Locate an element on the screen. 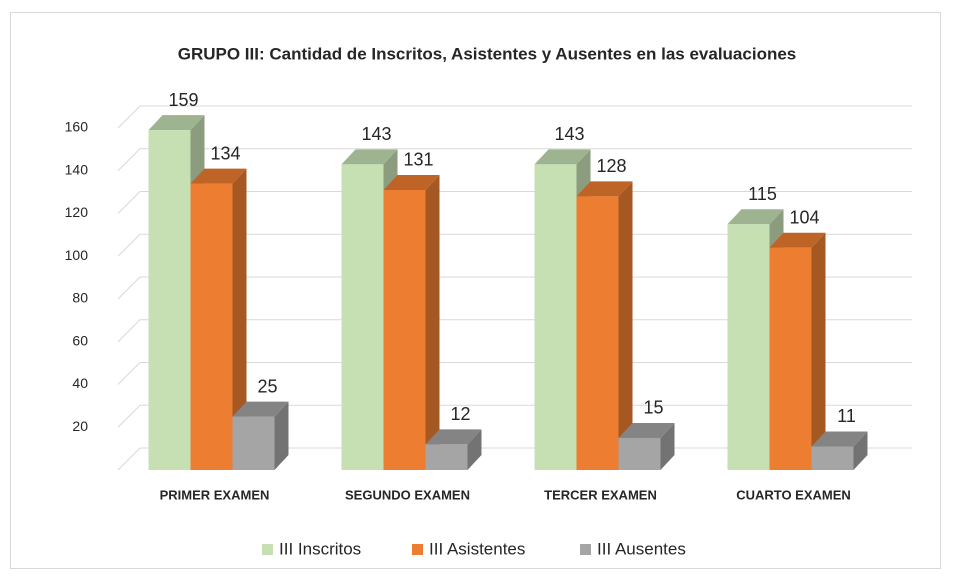 This screenshot has width=955, height=580. y-tick-label: 80 is located at coordinates (80, 298).